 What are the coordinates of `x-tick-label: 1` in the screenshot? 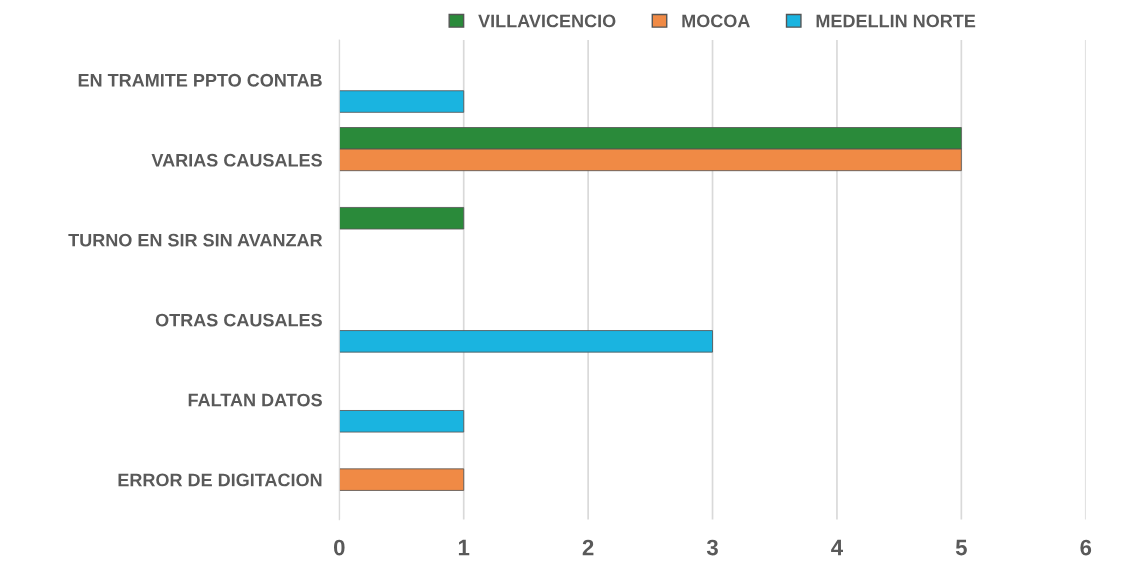 It's located at (464, 547).